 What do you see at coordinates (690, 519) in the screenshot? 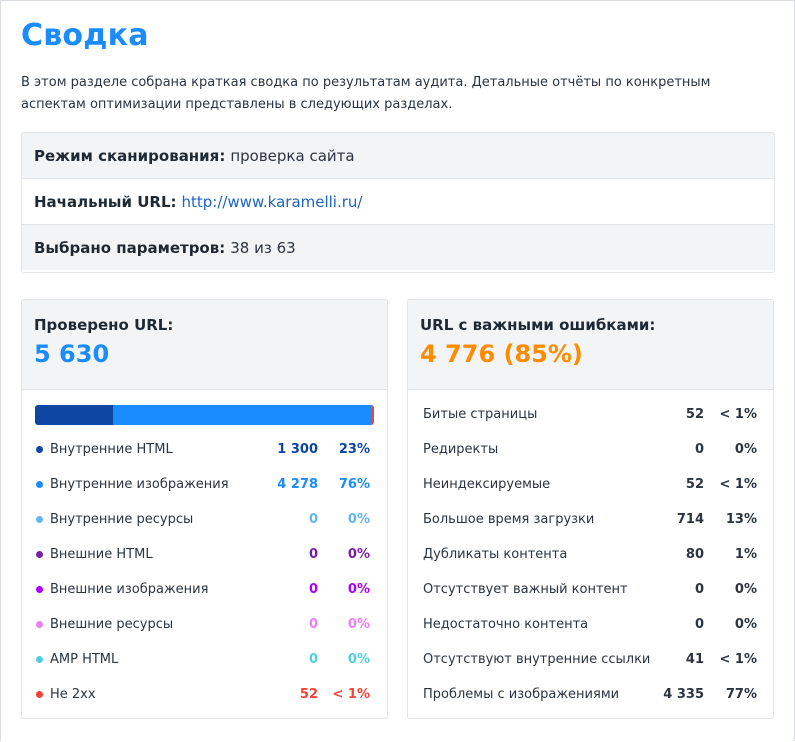
I see `error-type-count: 714` at bounding box center [690, 519].